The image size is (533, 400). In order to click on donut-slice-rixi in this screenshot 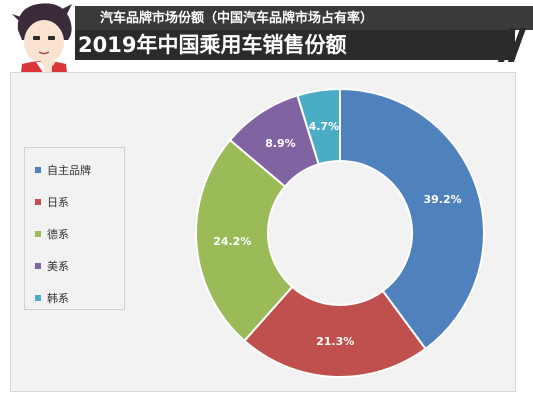, I will do `click(335, 331)`.